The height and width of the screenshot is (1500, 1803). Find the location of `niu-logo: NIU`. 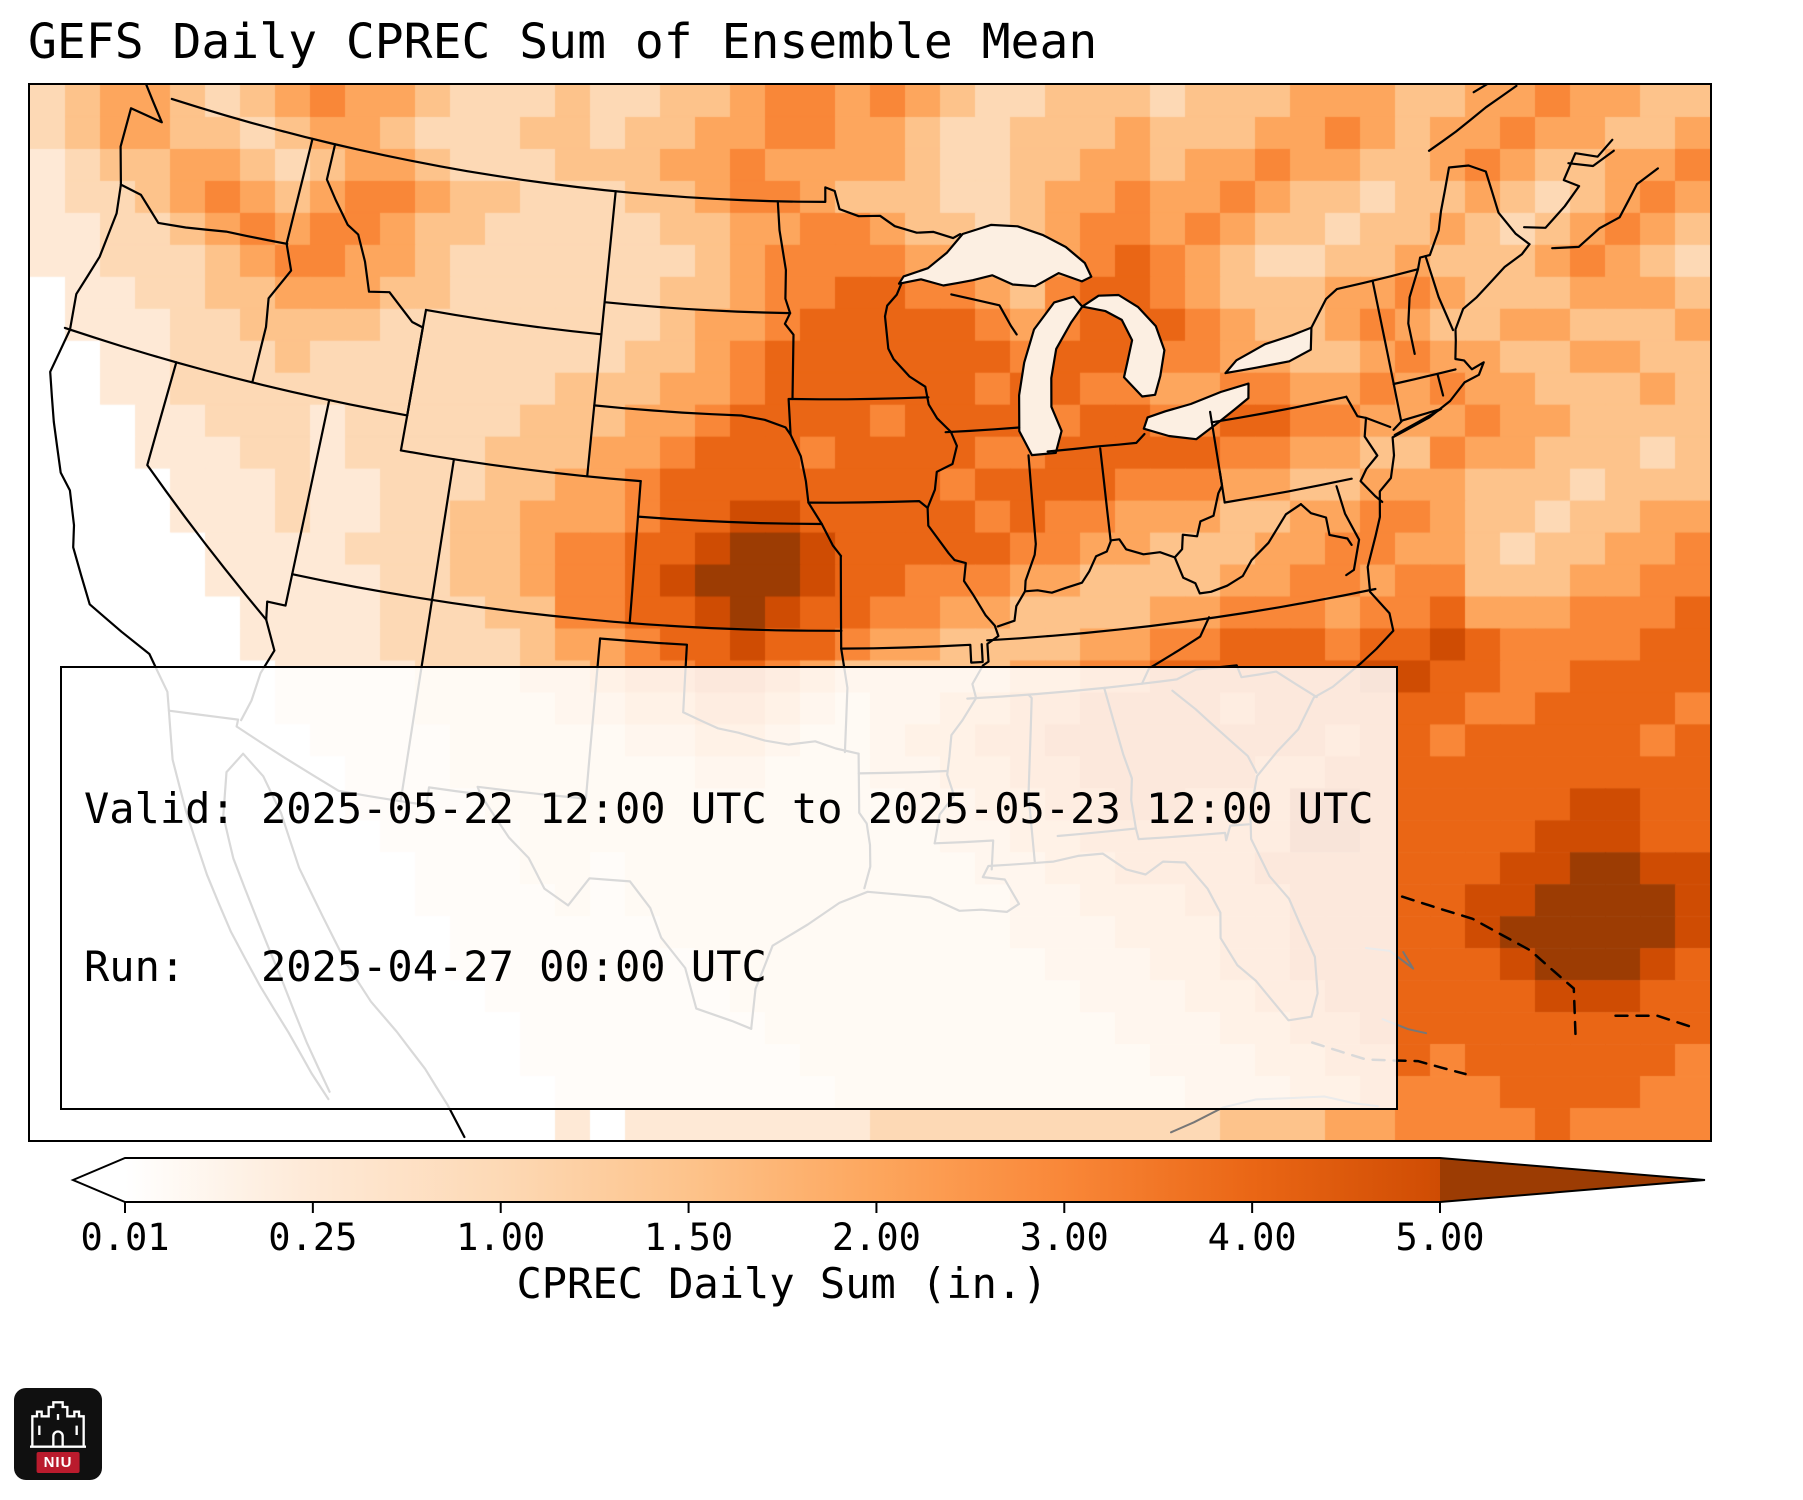

niu-logo: NIU is located at coordinates (58, 1434).